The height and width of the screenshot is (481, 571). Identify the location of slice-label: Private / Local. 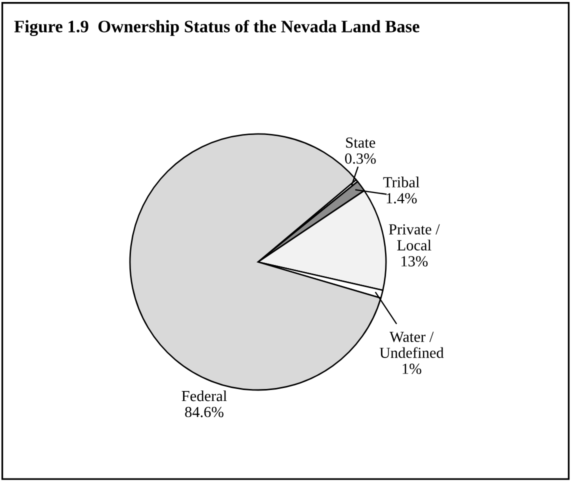
(414, 237).